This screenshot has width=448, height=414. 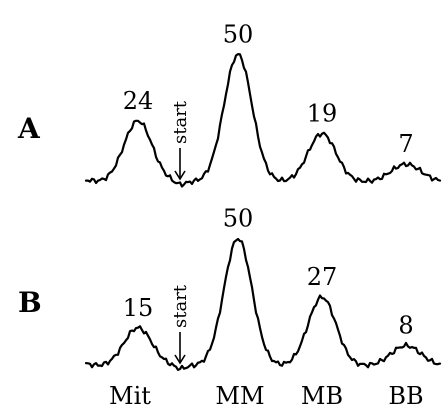 What do you see at coordinates (266, 396) in the screenshot?
I see `category-axis: Mit MM MB BB` at bounding box center [266, 396].